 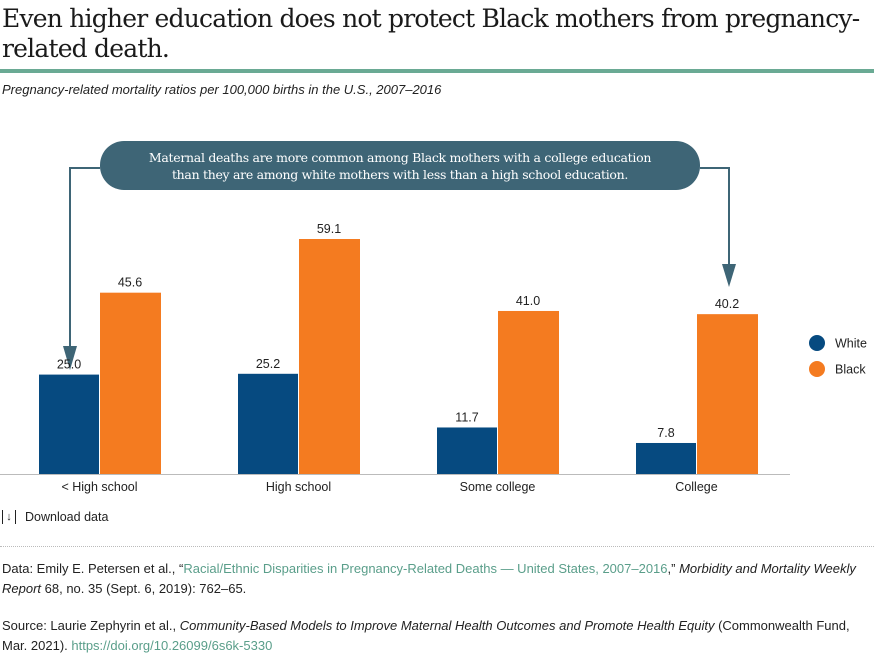 What do you see at coordinates (715, 216) in the screenshot?
I see `arrow-right-line` at bounding box center [715, 216].